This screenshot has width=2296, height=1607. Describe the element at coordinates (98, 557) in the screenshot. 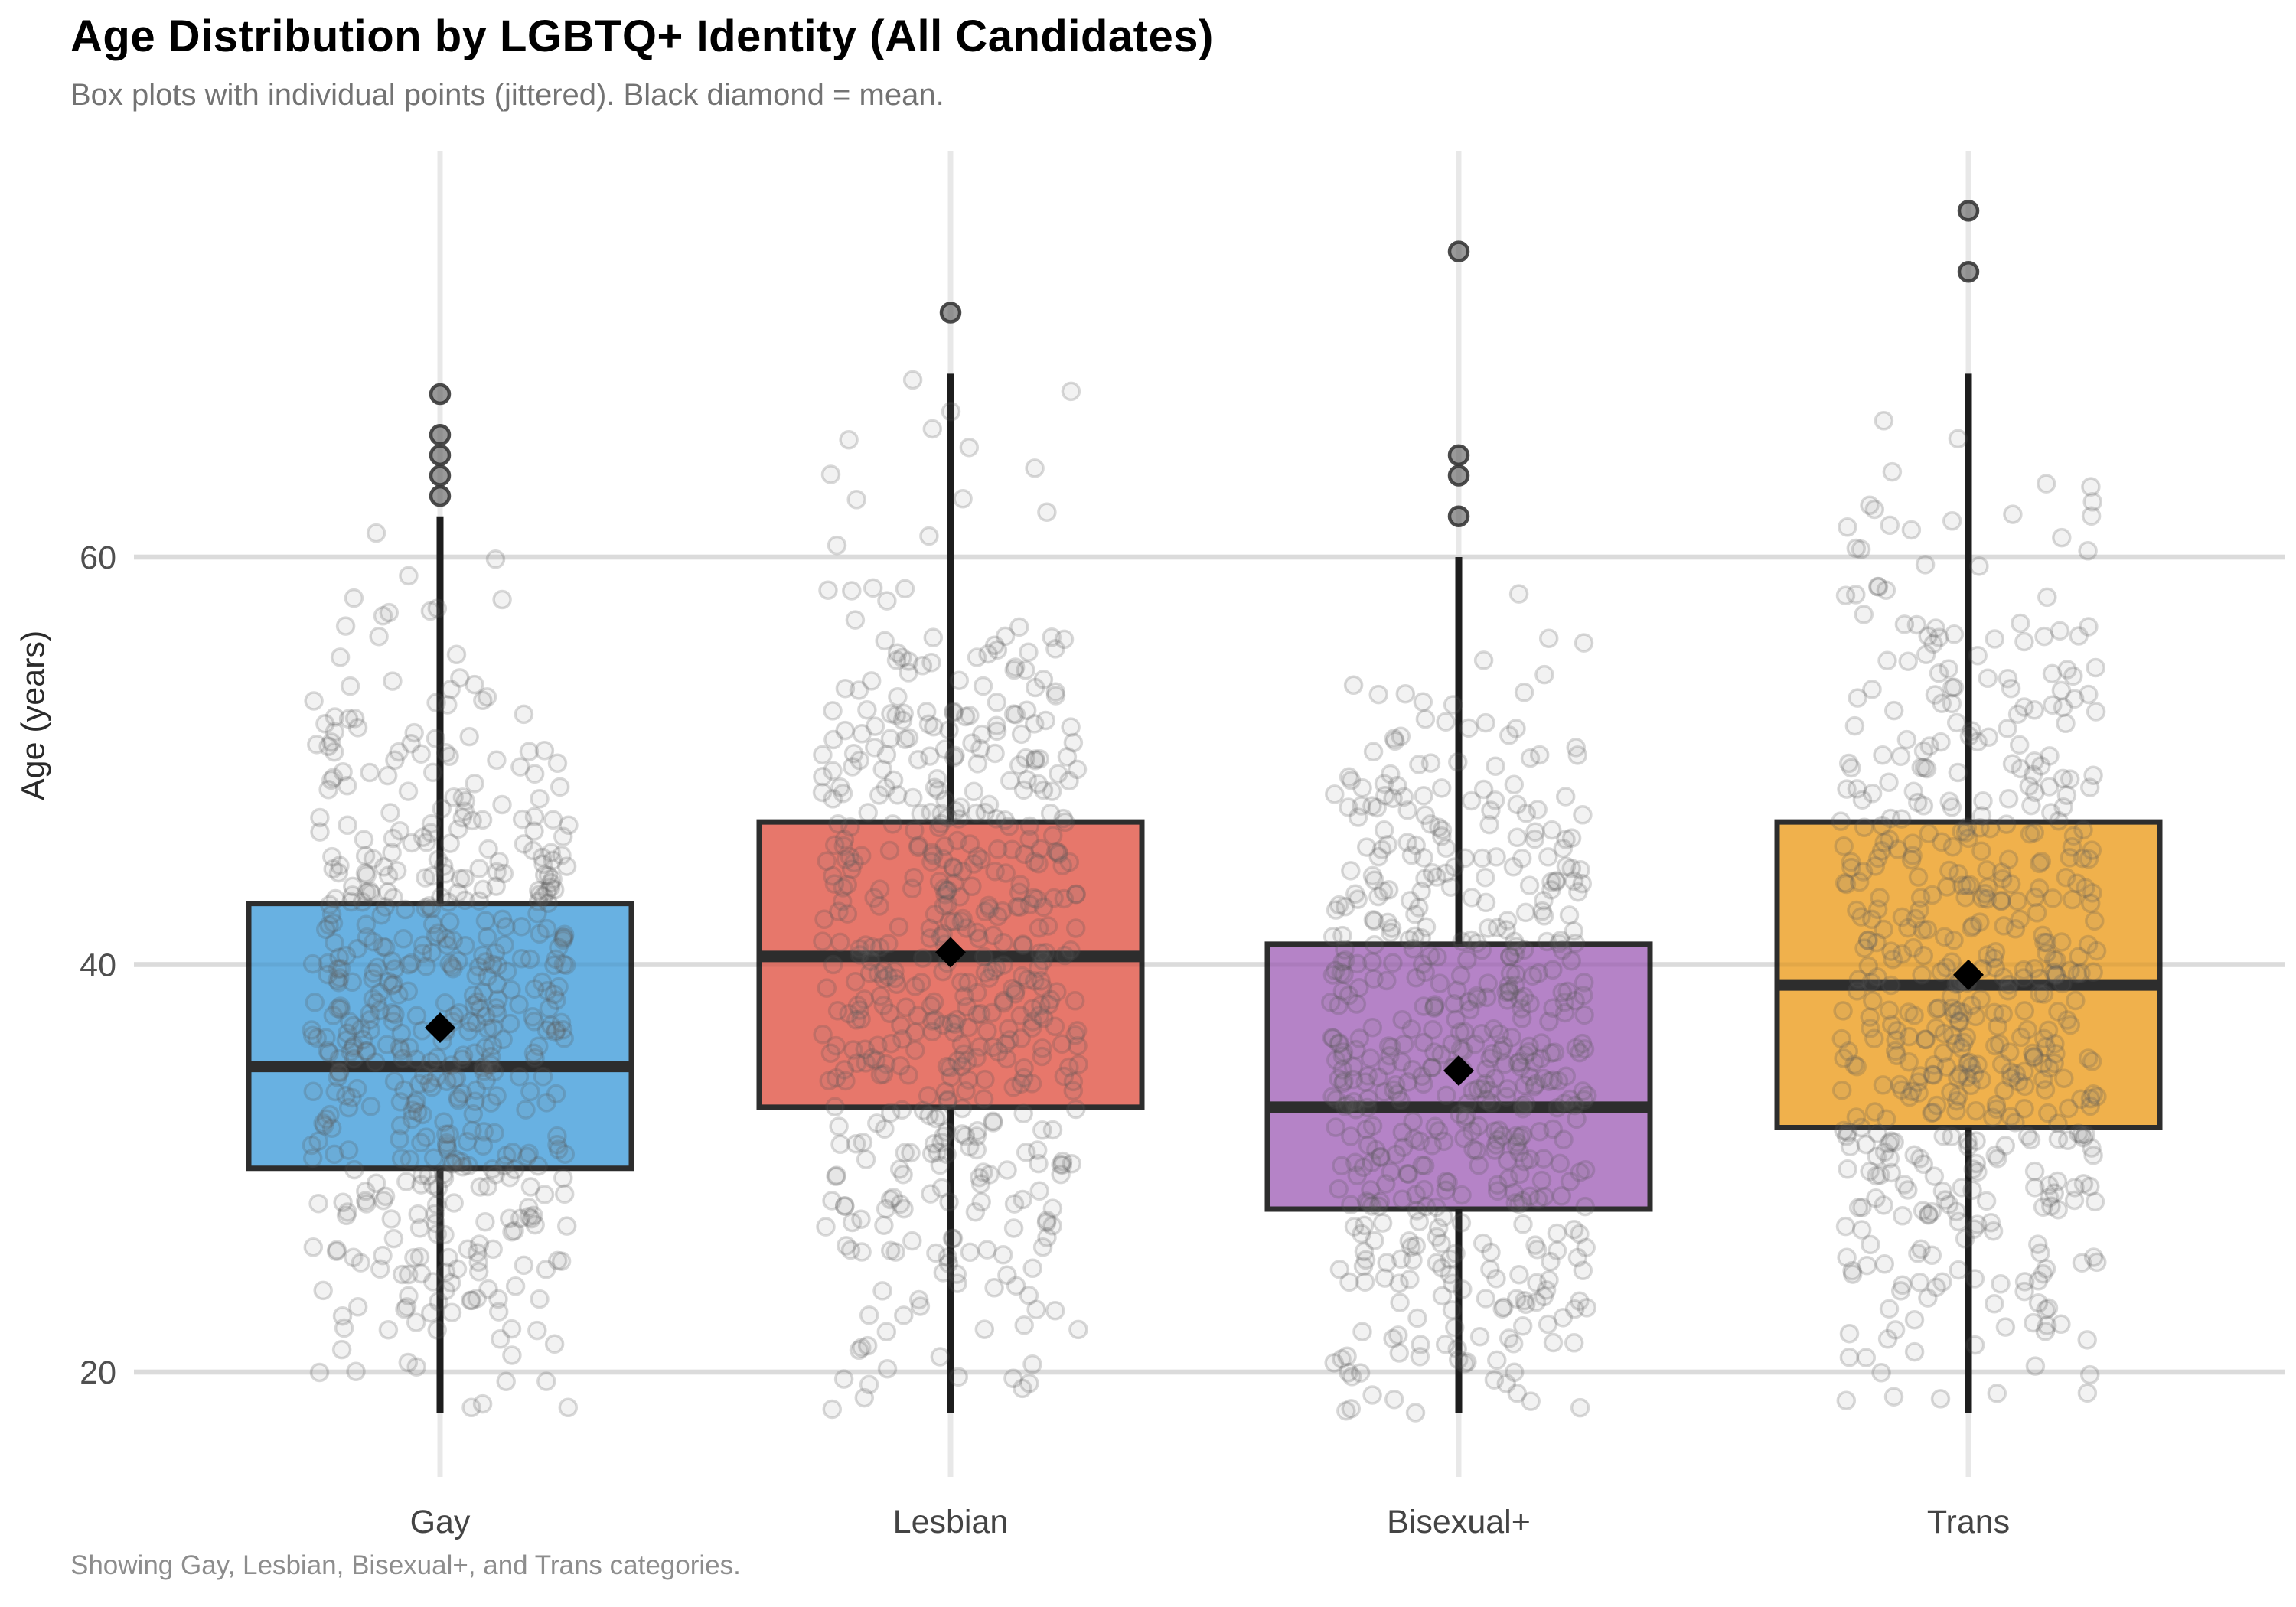

I see `y-tick-label: 60` at that location.